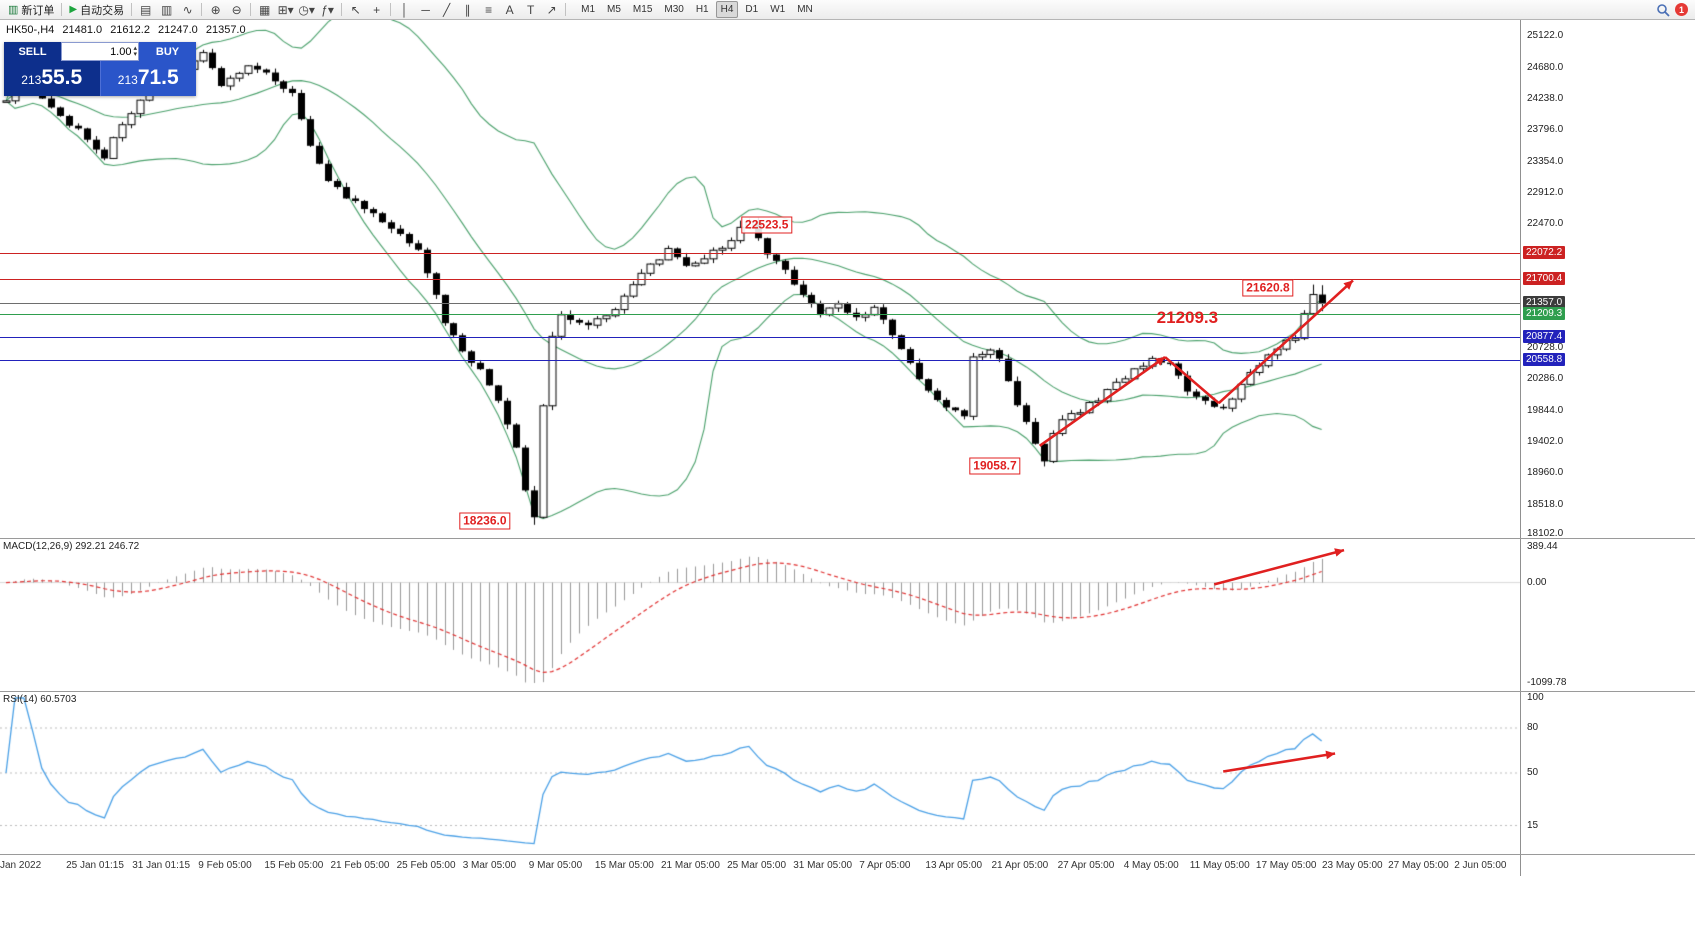 Image resolution: width=1695 pixels, height=939 pixels. Describe the element at coordinates (327, 9) in the screenshot. I see `indicators-icon: ƒ▾` at that location.